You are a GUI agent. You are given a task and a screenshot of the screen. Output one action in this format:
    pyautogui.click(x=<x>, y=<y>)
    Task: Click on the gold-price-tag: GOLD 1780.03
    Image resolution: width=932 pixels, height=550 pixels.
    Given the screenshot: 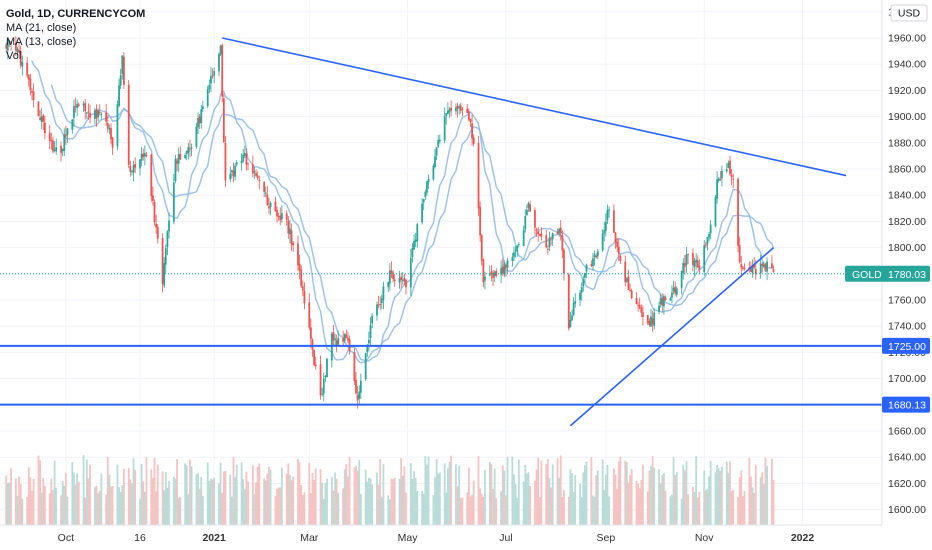 What is the action you would take?
    pyautogui.click(x=887, y=273)
    